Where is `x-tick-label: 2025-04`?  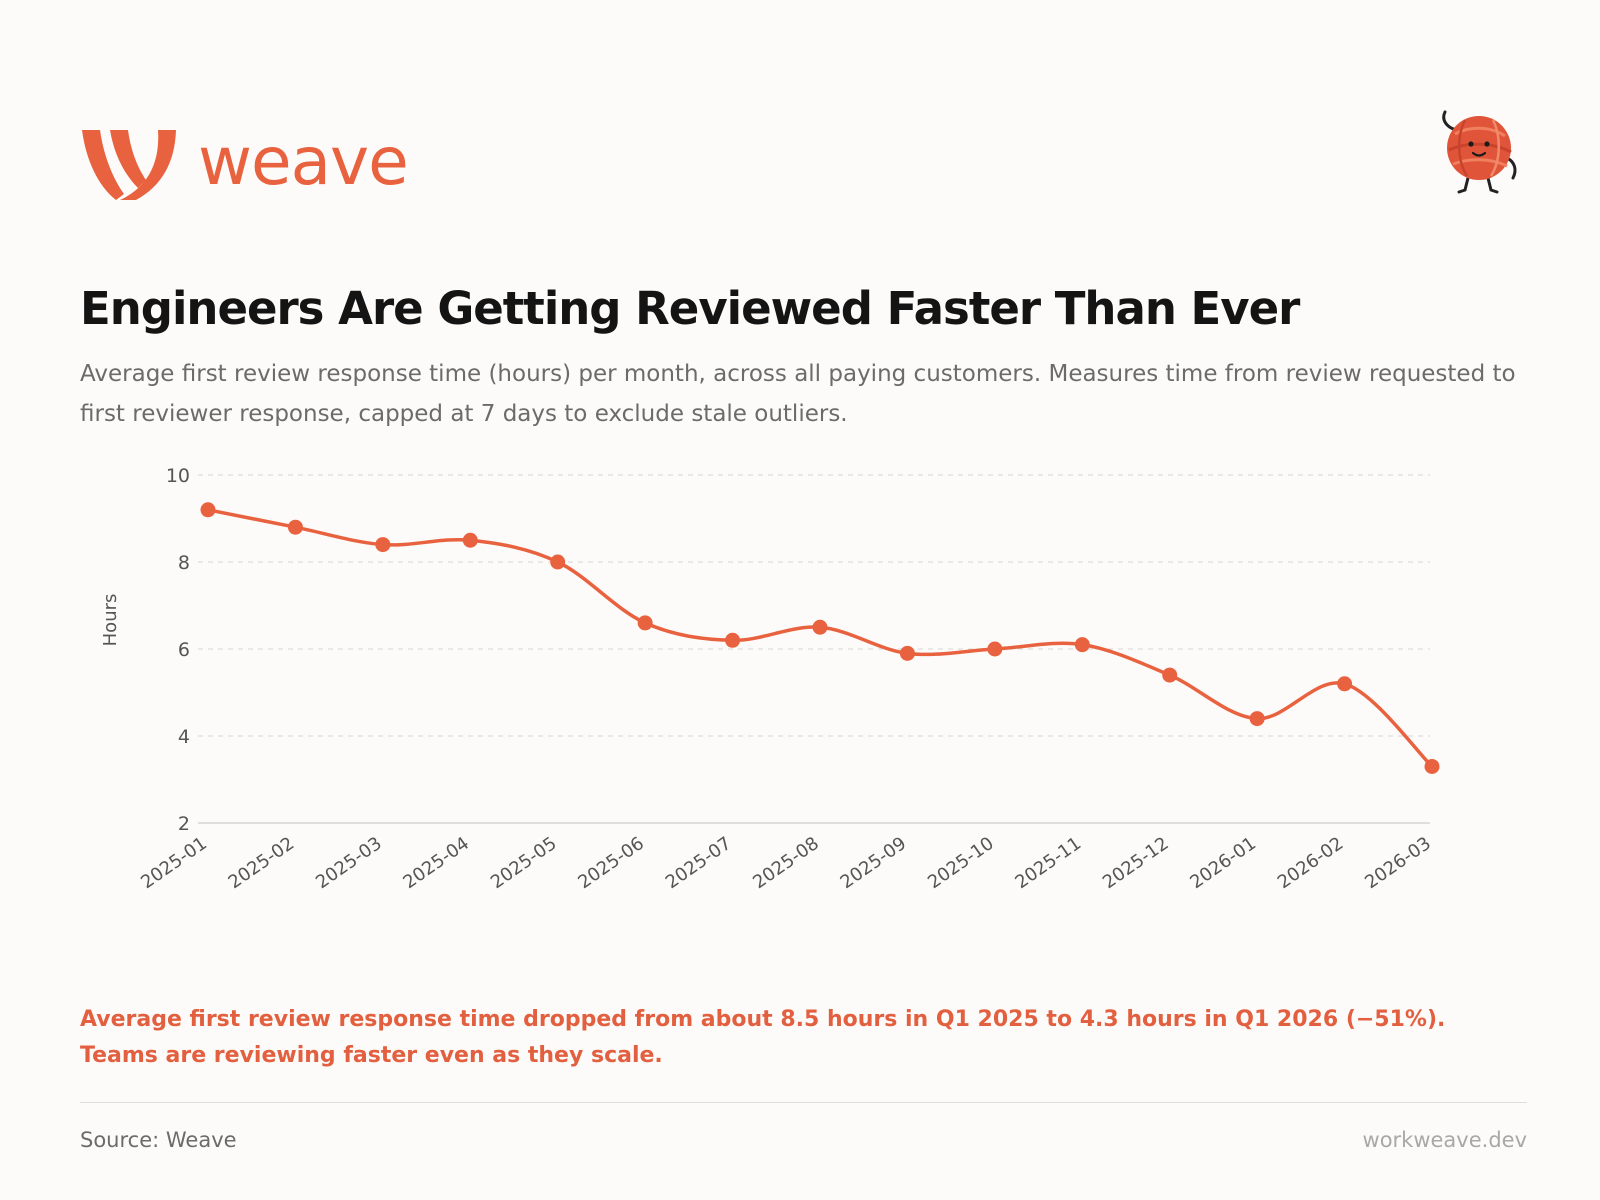 x-tick-label: 2025-04 is located at coordinates (436, 863).